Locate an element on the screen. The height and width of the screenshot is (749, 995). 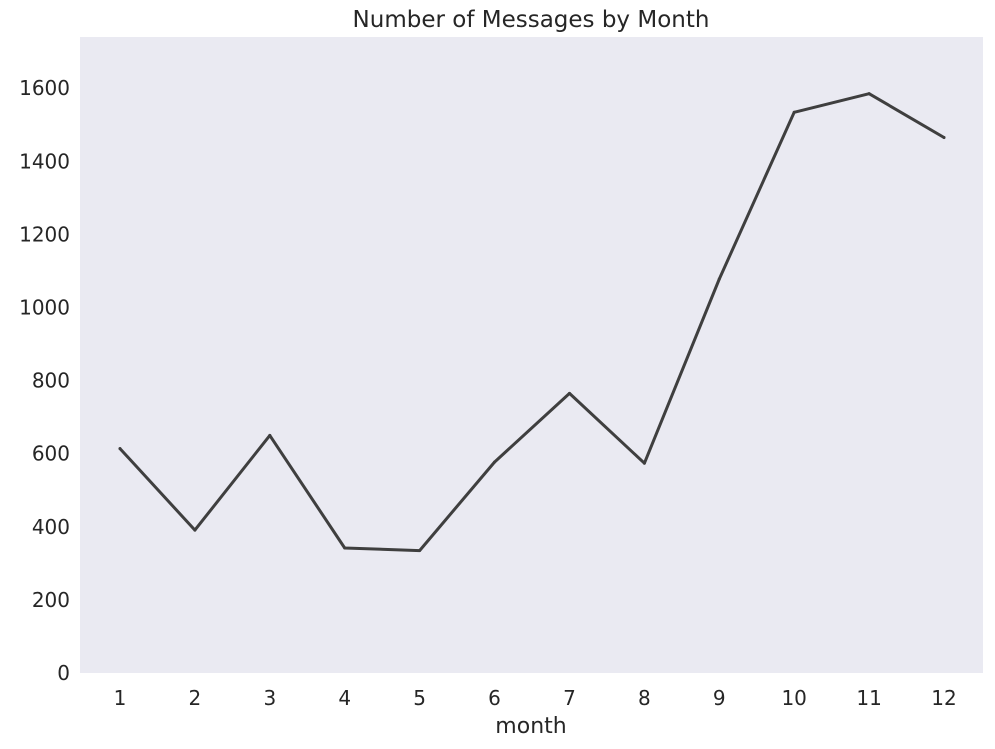
x-tick-label: 4 is located at coordinates (344, 698).